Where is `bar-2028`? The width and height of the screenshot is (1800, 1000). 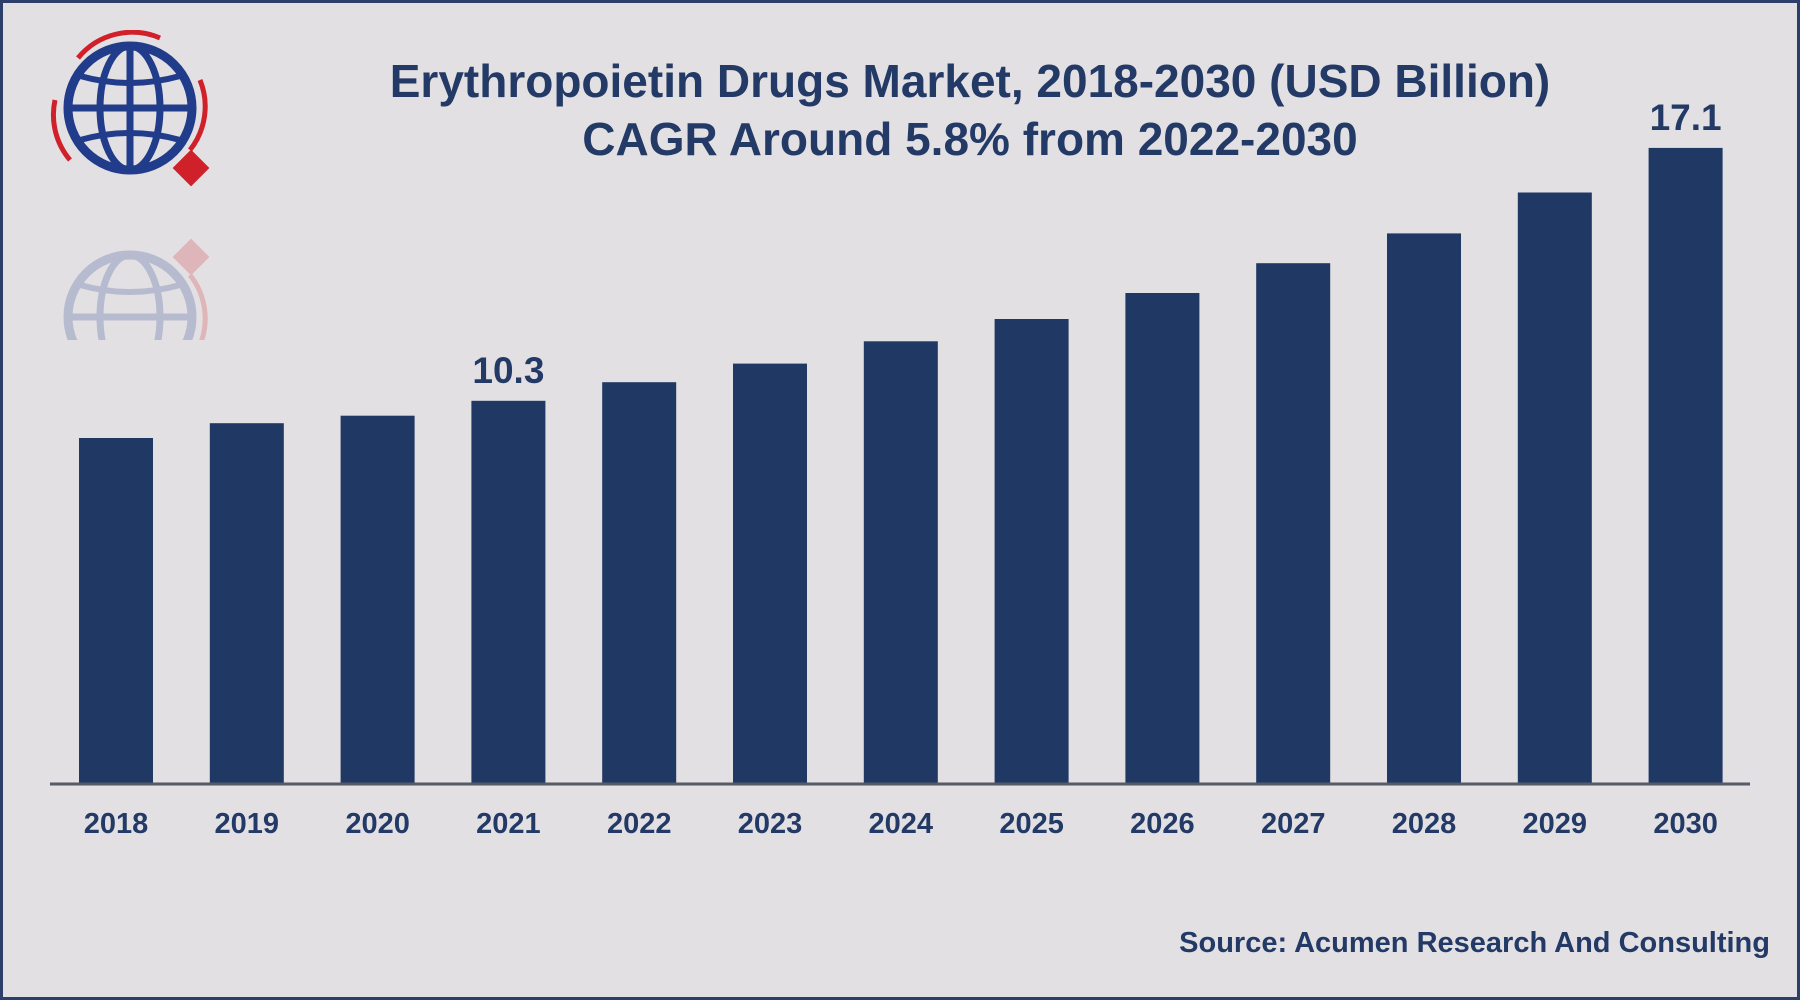 bar-2028 is located at coordinates (1424, 508).